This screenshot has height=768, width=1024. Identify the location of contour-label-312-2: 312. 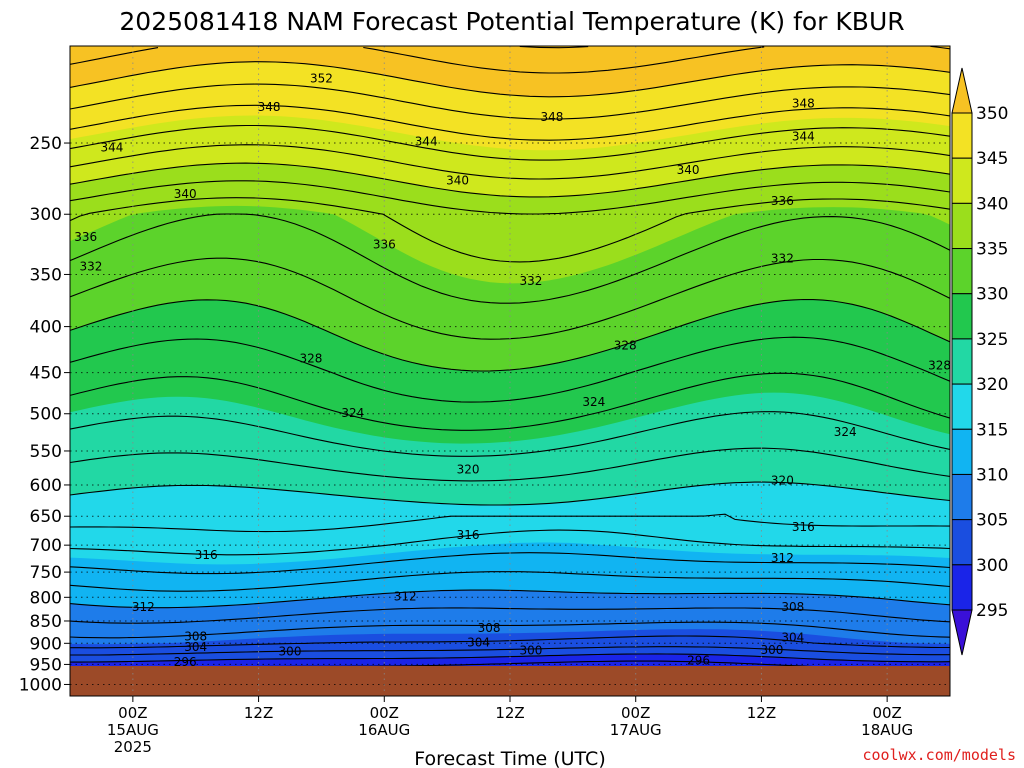
(782, 558).